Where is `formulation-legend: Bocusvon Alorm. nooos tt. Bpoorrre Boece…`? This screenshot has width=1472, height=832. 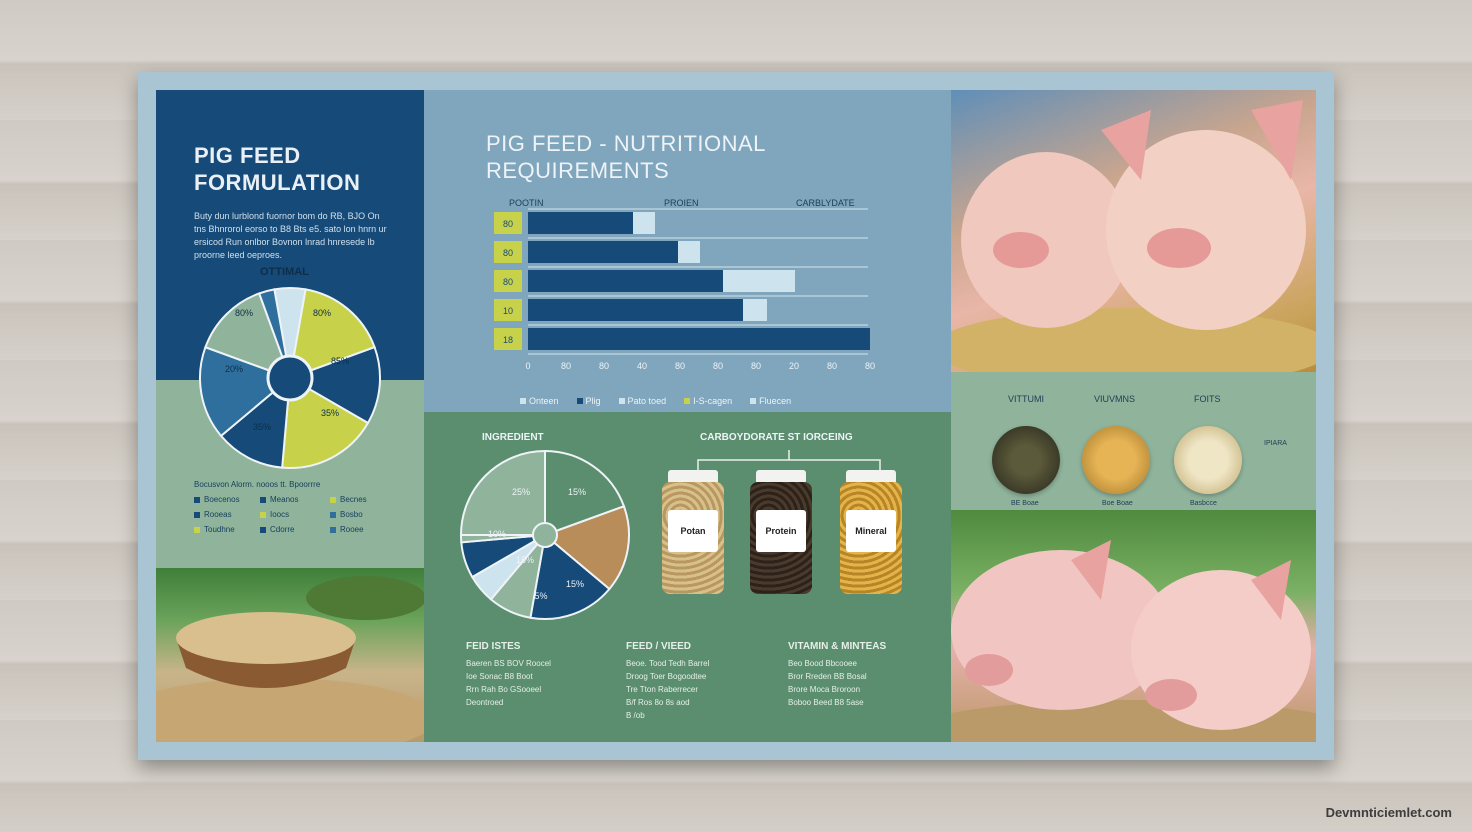
formulation-legend: Bocusvon Alorm. nooos tt. Bpoorrre Boece… is located at coordinates (299, 507).